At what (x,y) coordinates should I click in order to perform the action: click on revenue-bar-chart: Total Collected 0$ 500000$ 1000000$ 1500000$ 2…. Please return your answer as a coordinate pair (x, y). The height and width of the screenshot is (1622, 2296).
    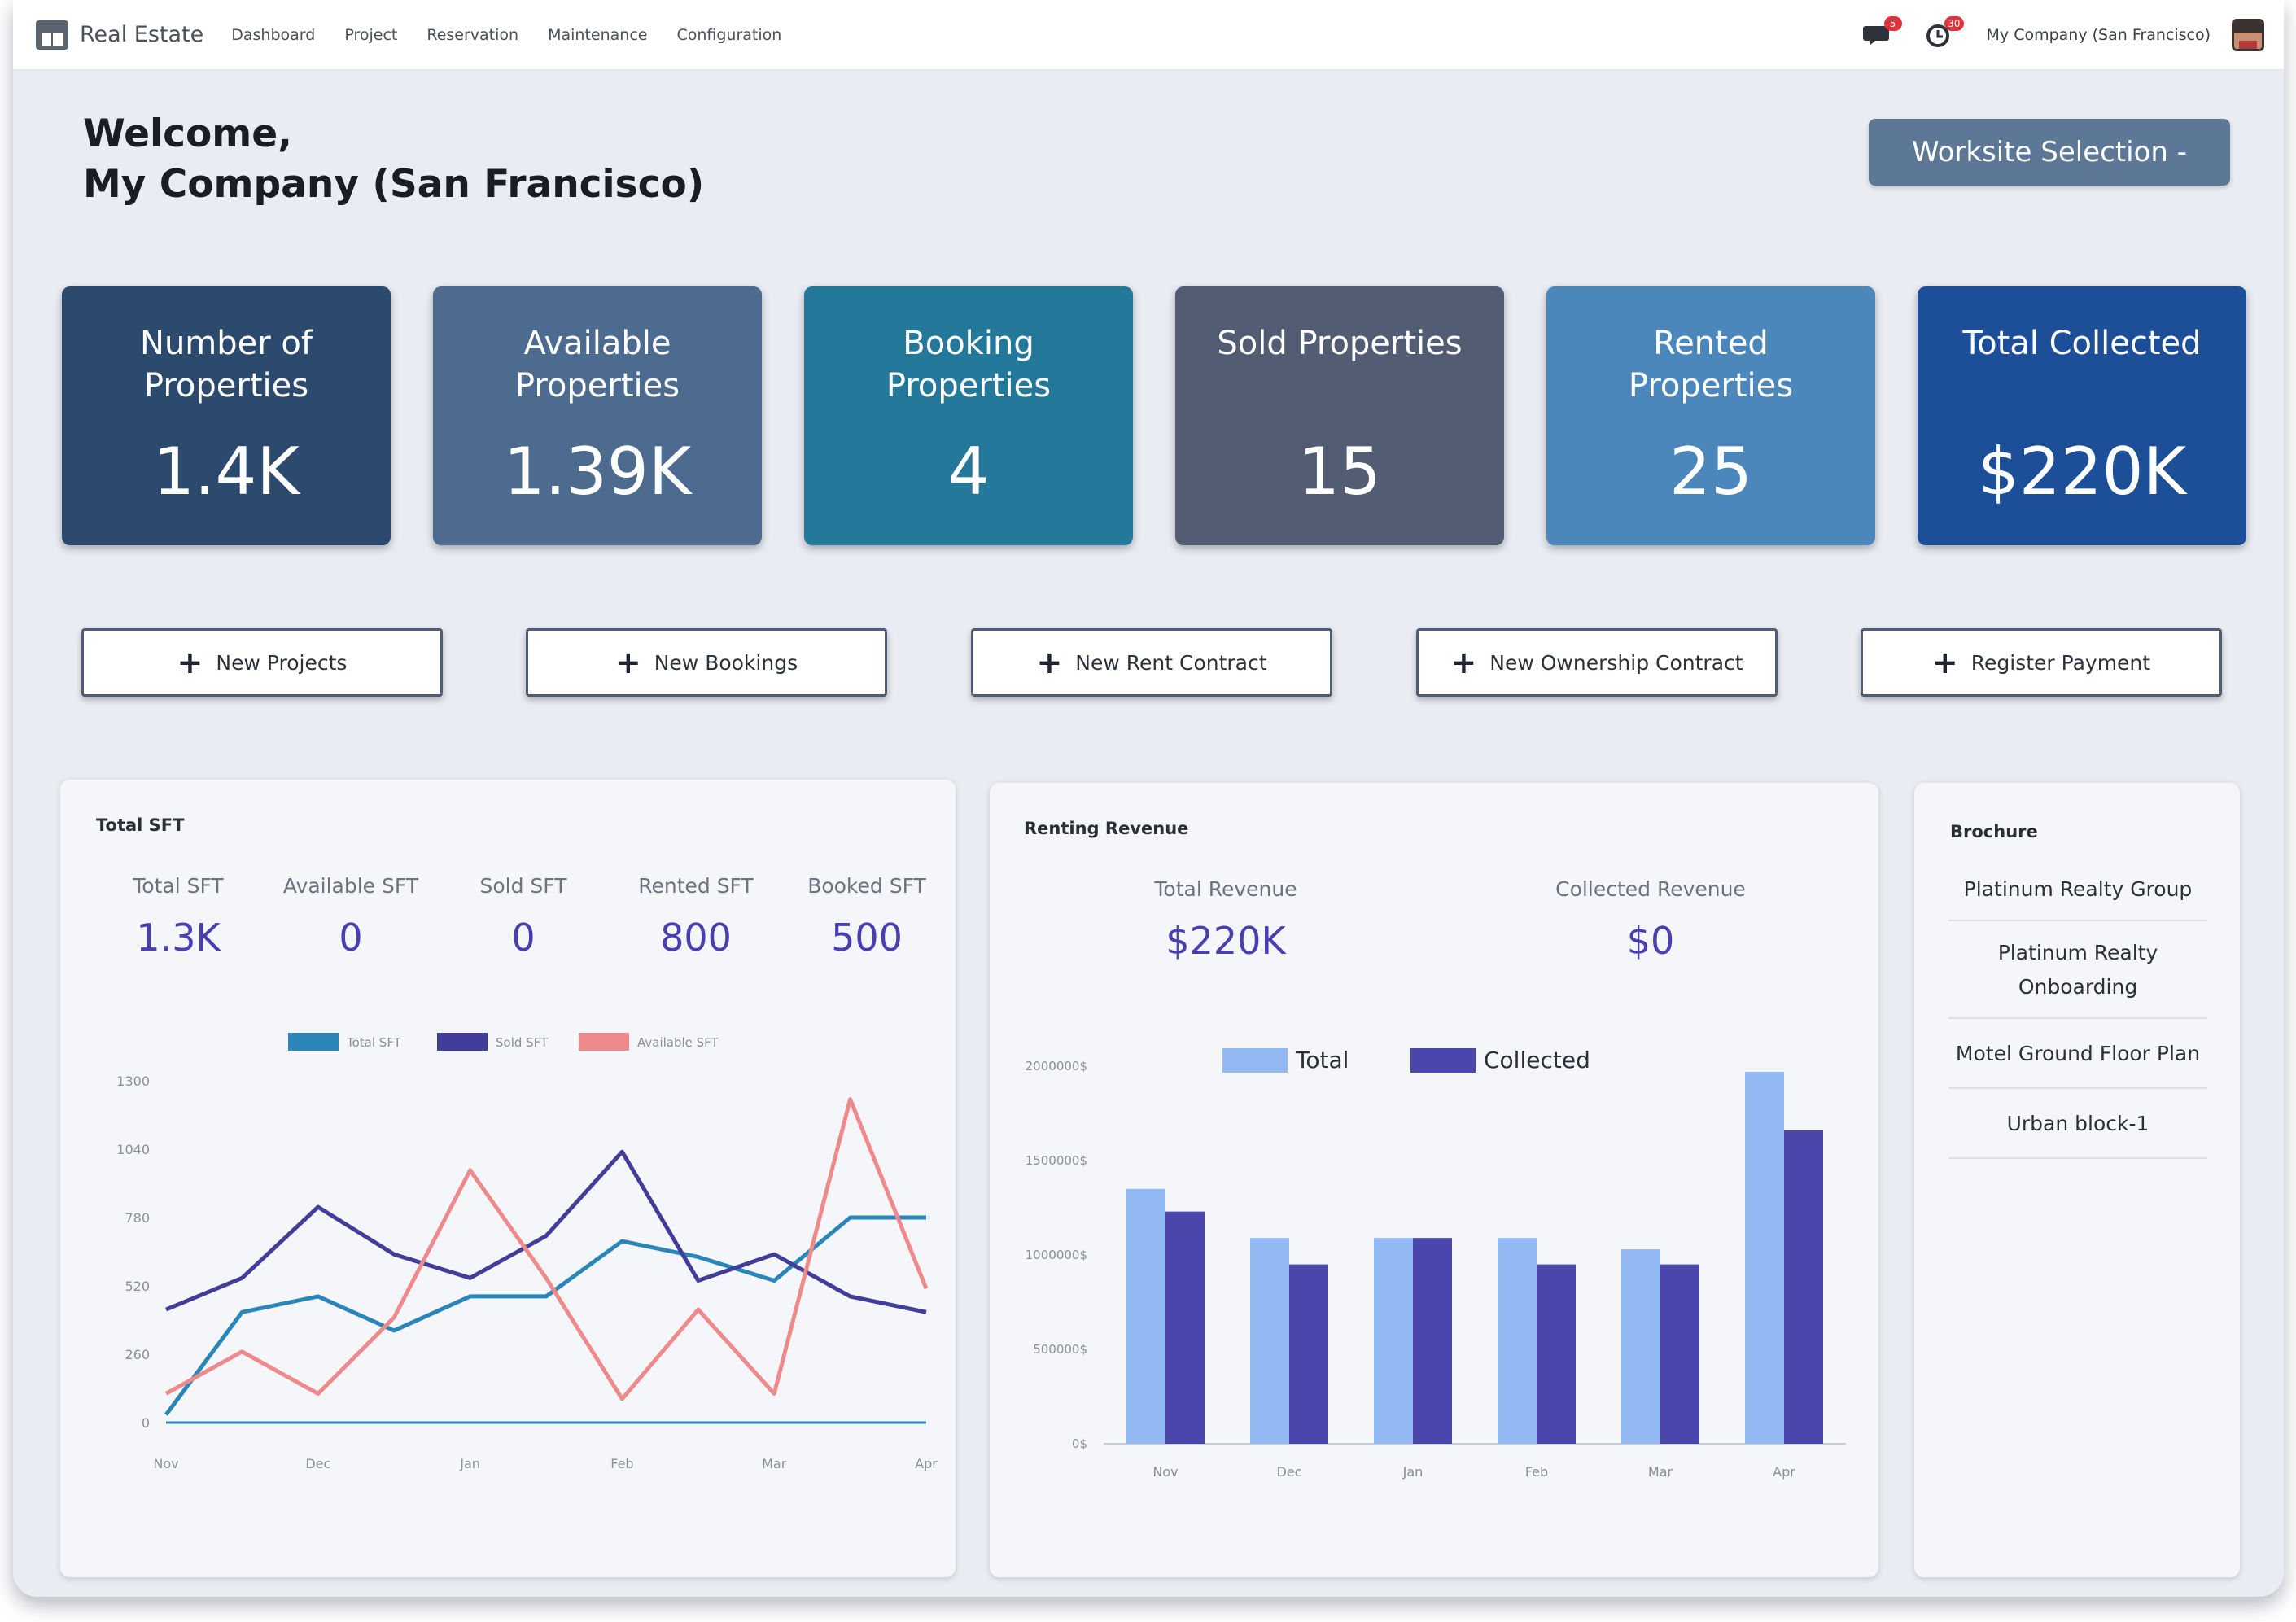
    Looking at the image, I should click on (1436, 1263).